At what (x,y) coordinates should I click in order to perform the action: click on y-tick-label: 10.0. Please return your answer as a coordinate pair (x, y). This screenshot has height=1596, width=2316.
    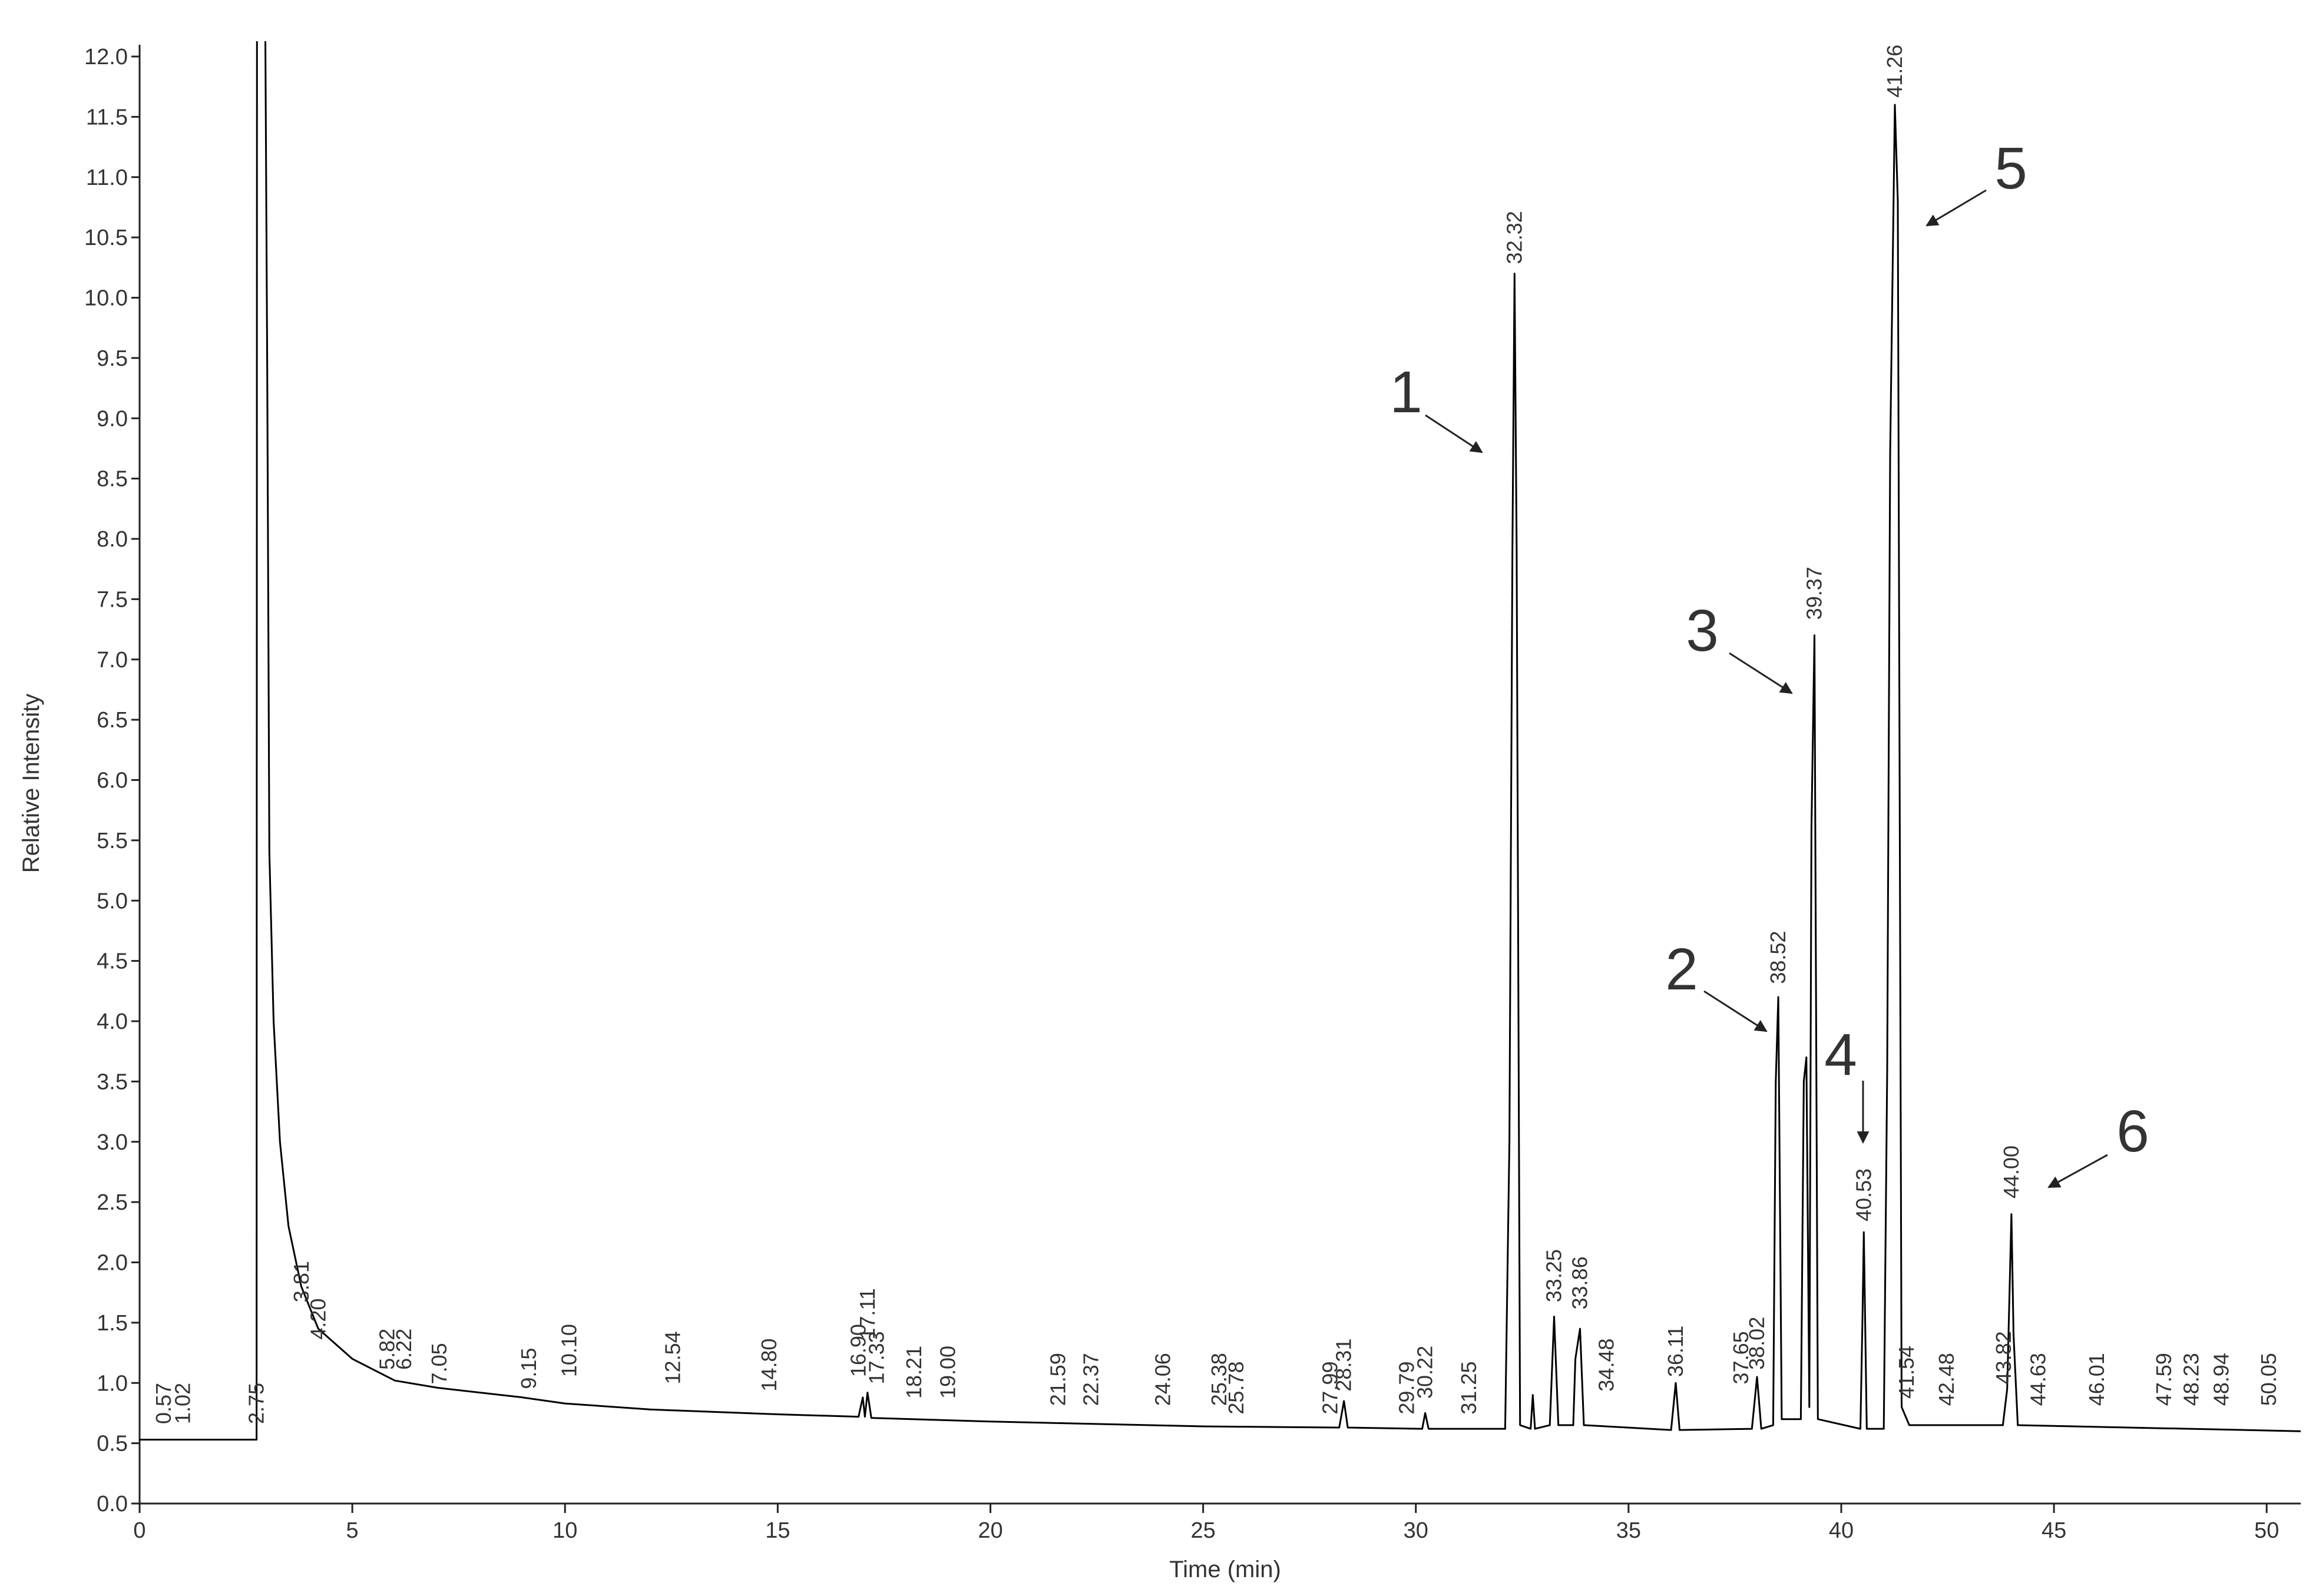
    Looking at the image, I should click on (106, 298).